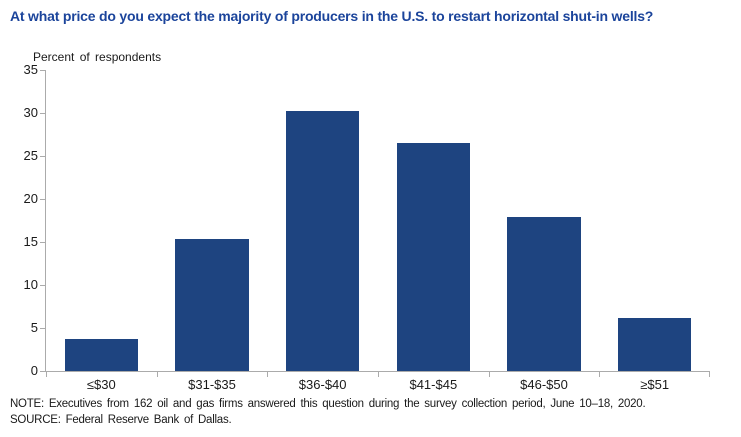  I want to click on y-tick-label: 20, so click(30, 198).